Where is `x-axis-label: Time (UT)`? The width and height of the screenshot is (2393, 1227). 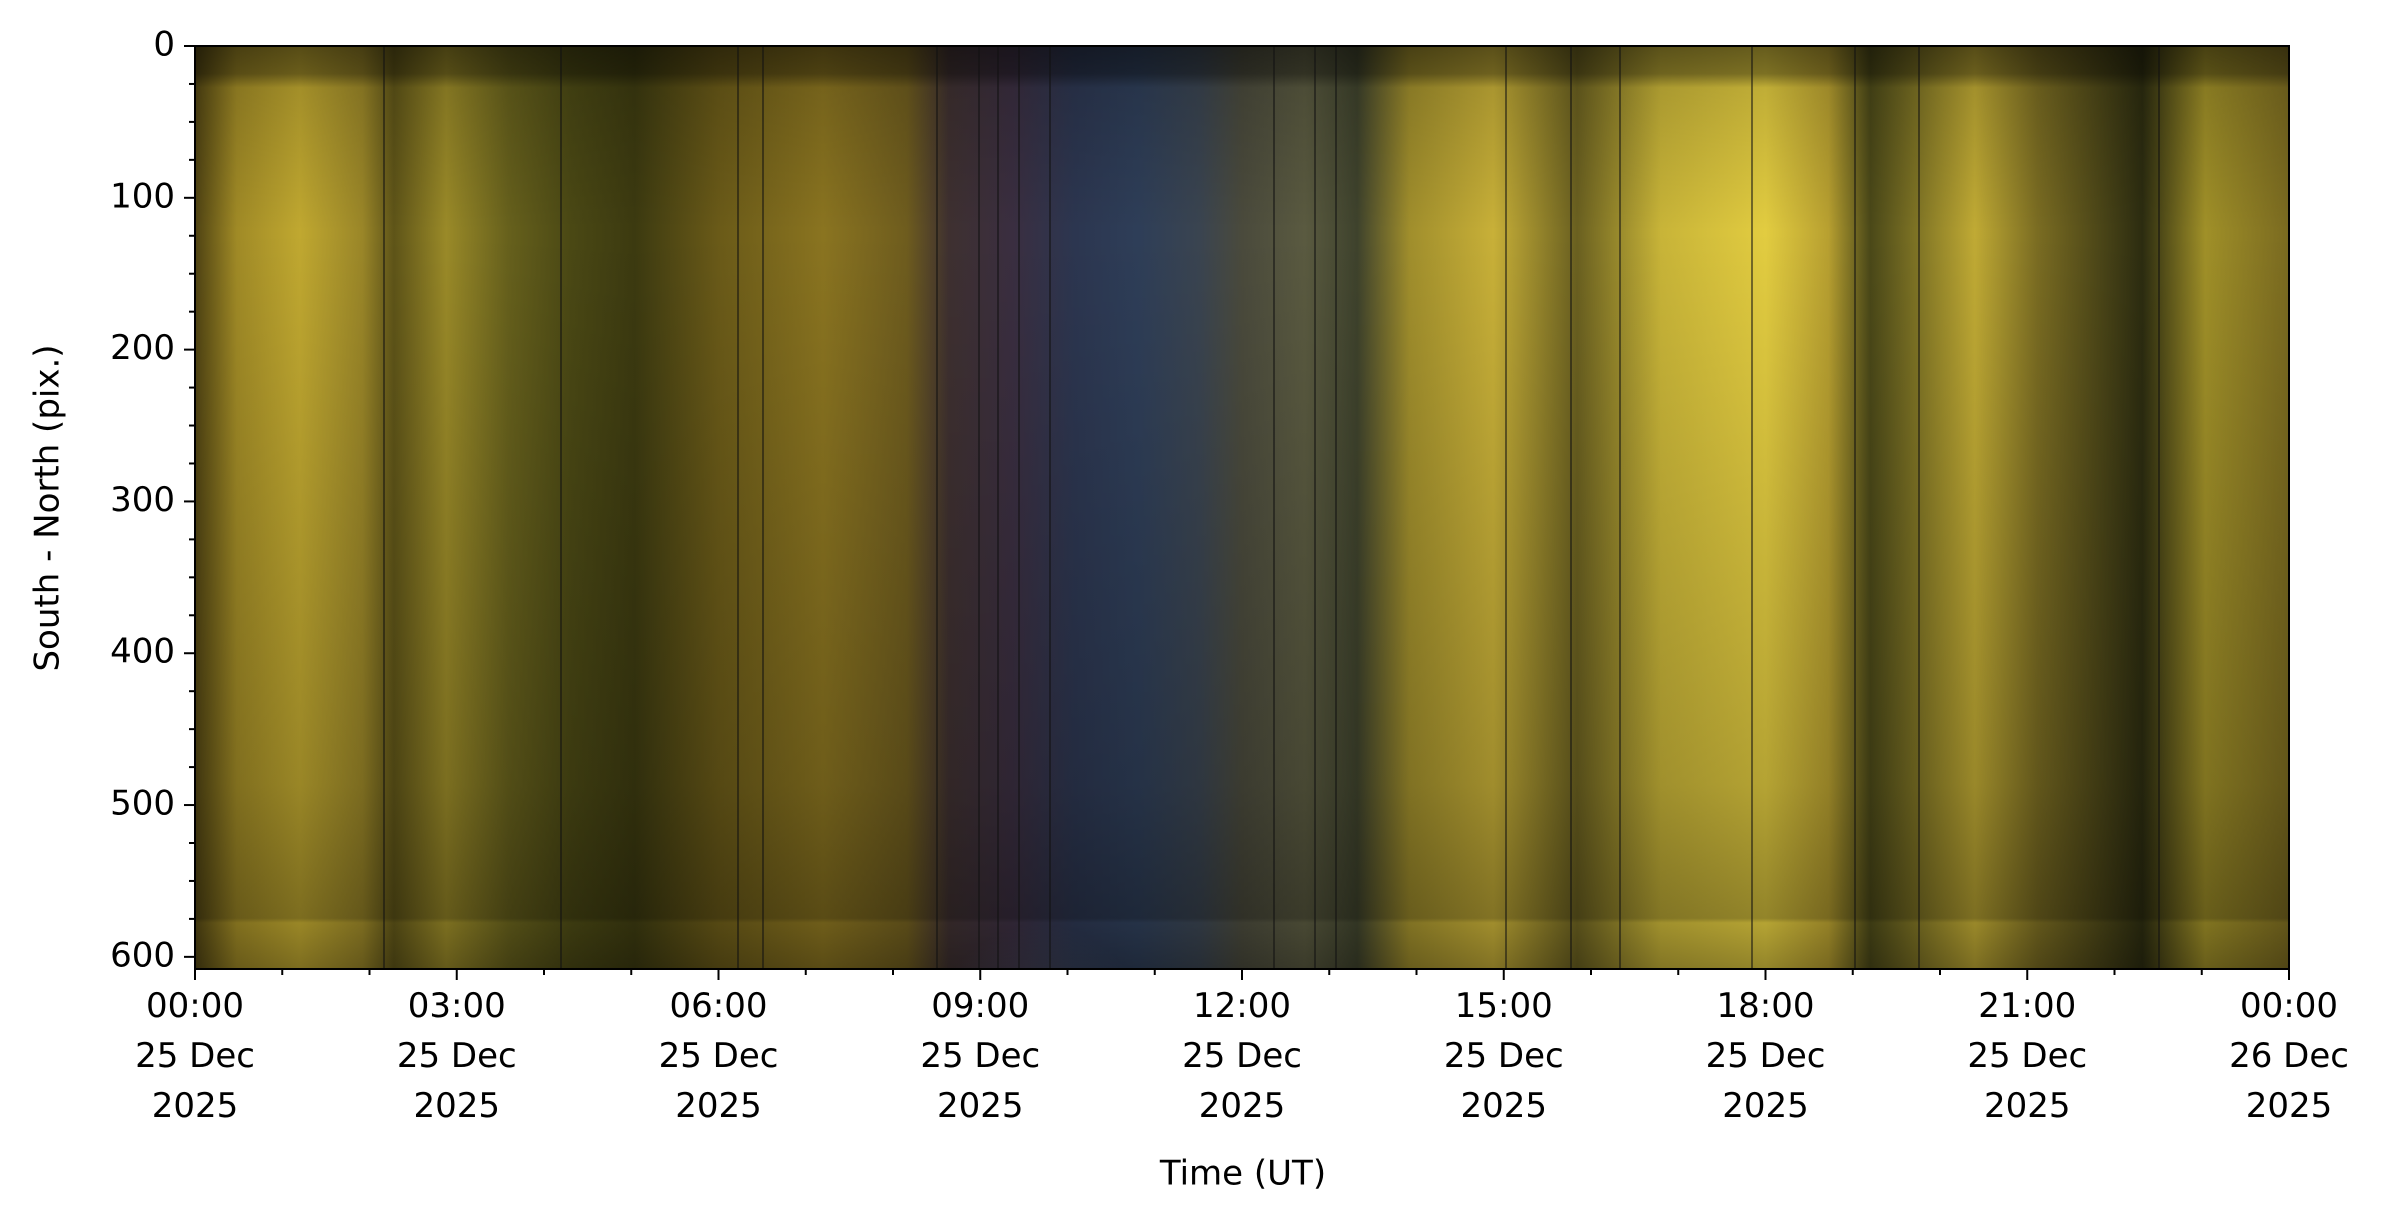
x-axis-label: Time (UT) is located at coordinates (1242, 1174).